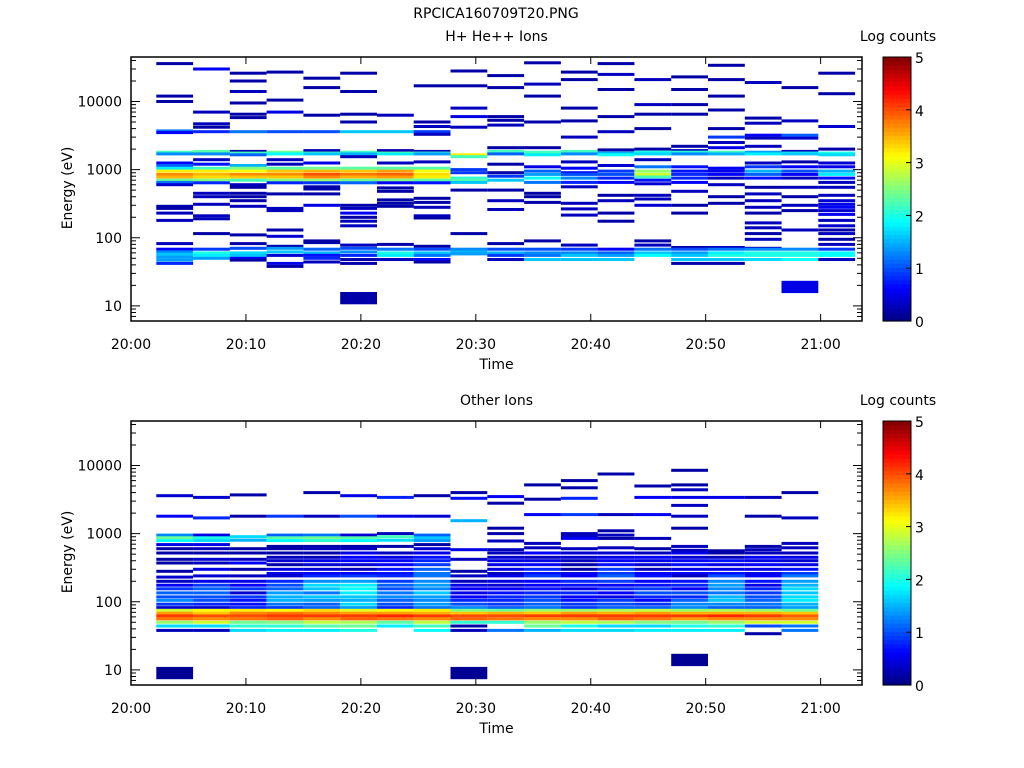  Describe the element at coordinates (820, 345) in the screenshot. I see `x-tick-label: 21:00` at that location.